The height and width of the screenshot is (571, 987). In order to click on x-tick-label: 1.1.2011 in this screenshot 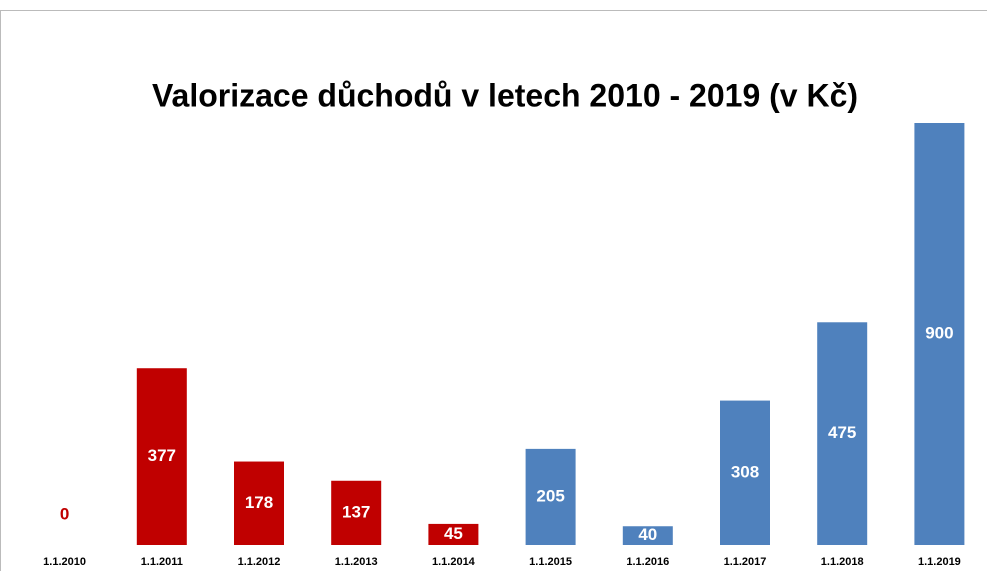, I will do `click(162, 562)`.